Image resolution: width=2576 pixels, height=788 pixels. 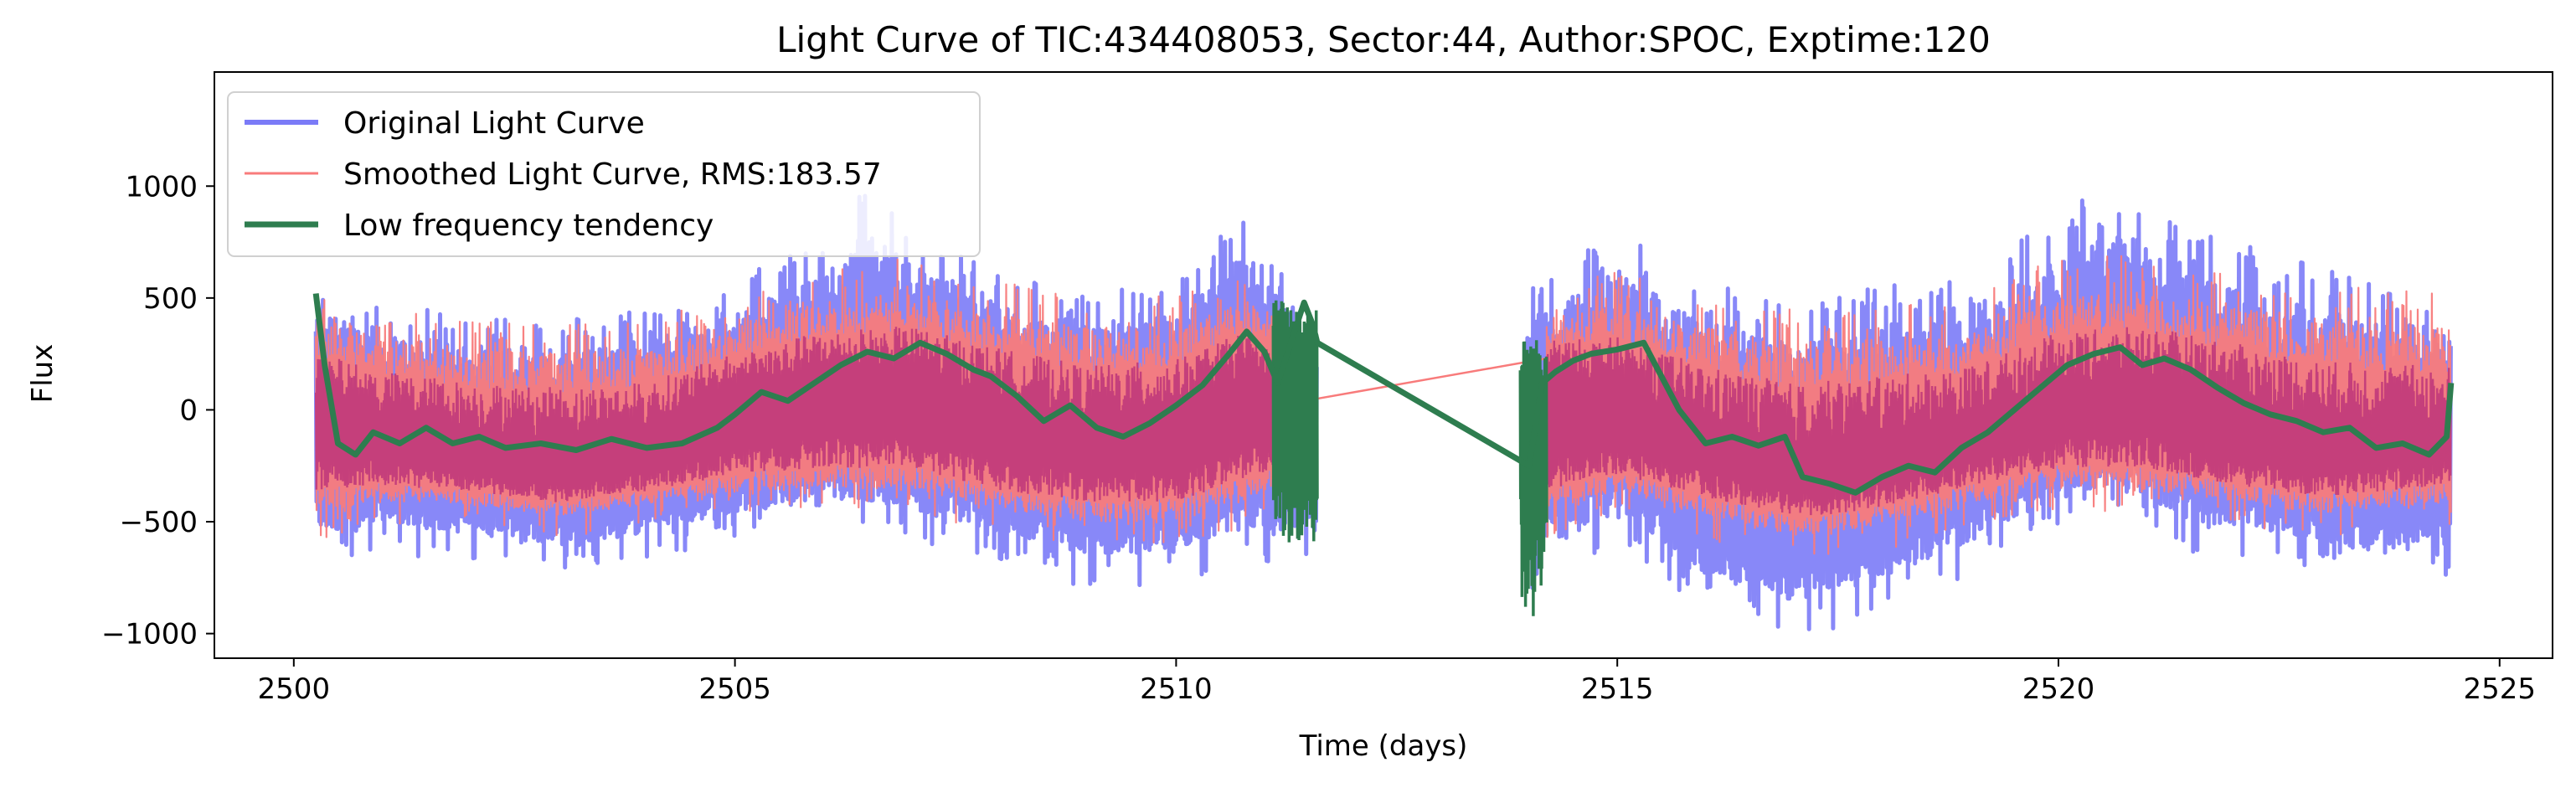 What do you see at coordinates (149, 635) in the screenshot?
I see `y-tick-label--1000: −1000` at bounding box center [149, 635].